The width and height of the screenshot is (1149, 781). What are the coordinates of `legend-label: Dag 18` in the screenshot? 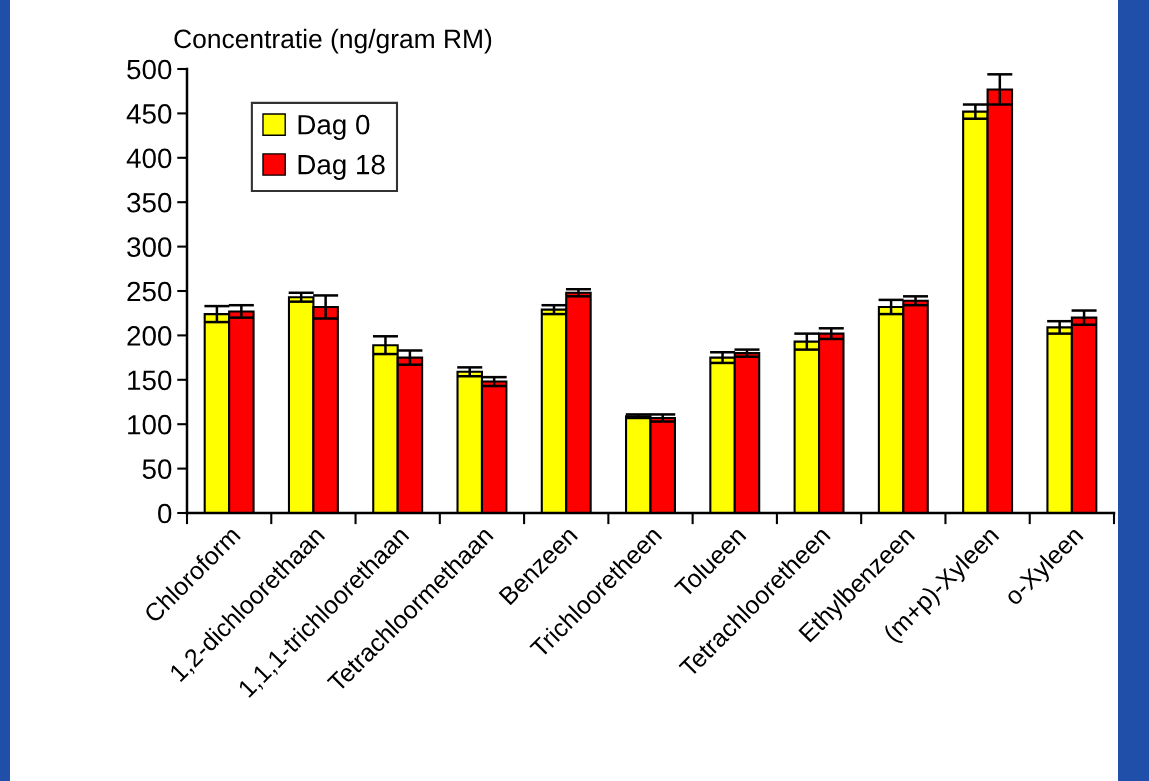 It's located at (341, 167).